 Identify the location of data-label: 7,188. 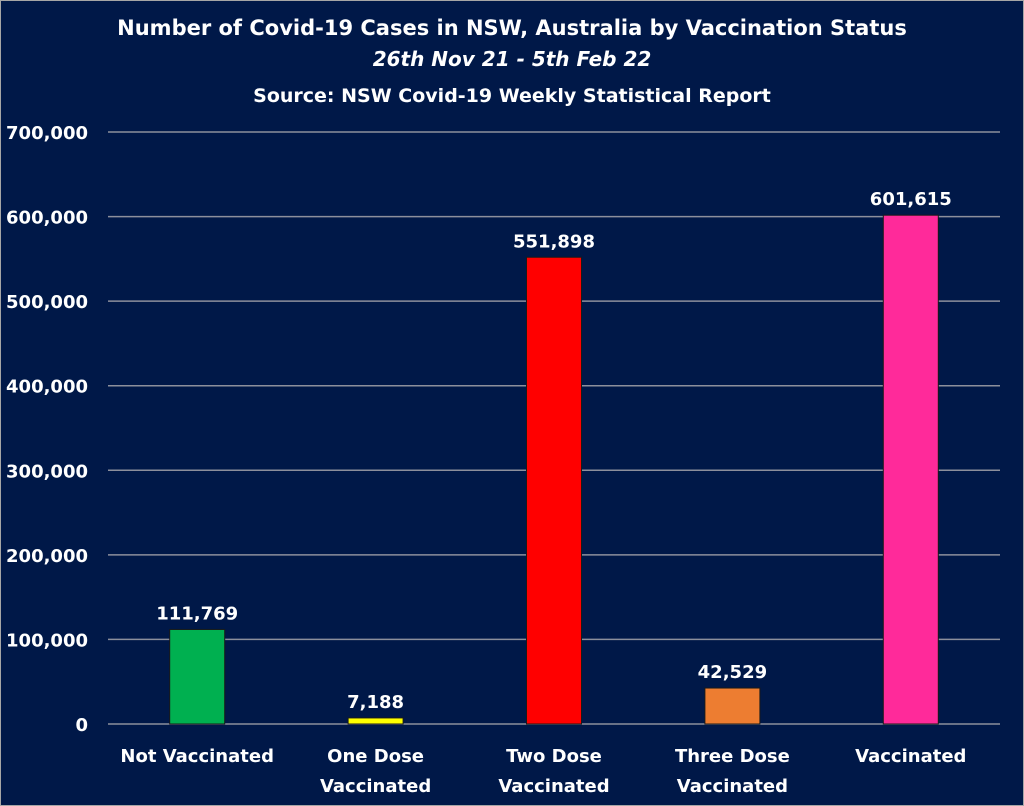
(375, 702).